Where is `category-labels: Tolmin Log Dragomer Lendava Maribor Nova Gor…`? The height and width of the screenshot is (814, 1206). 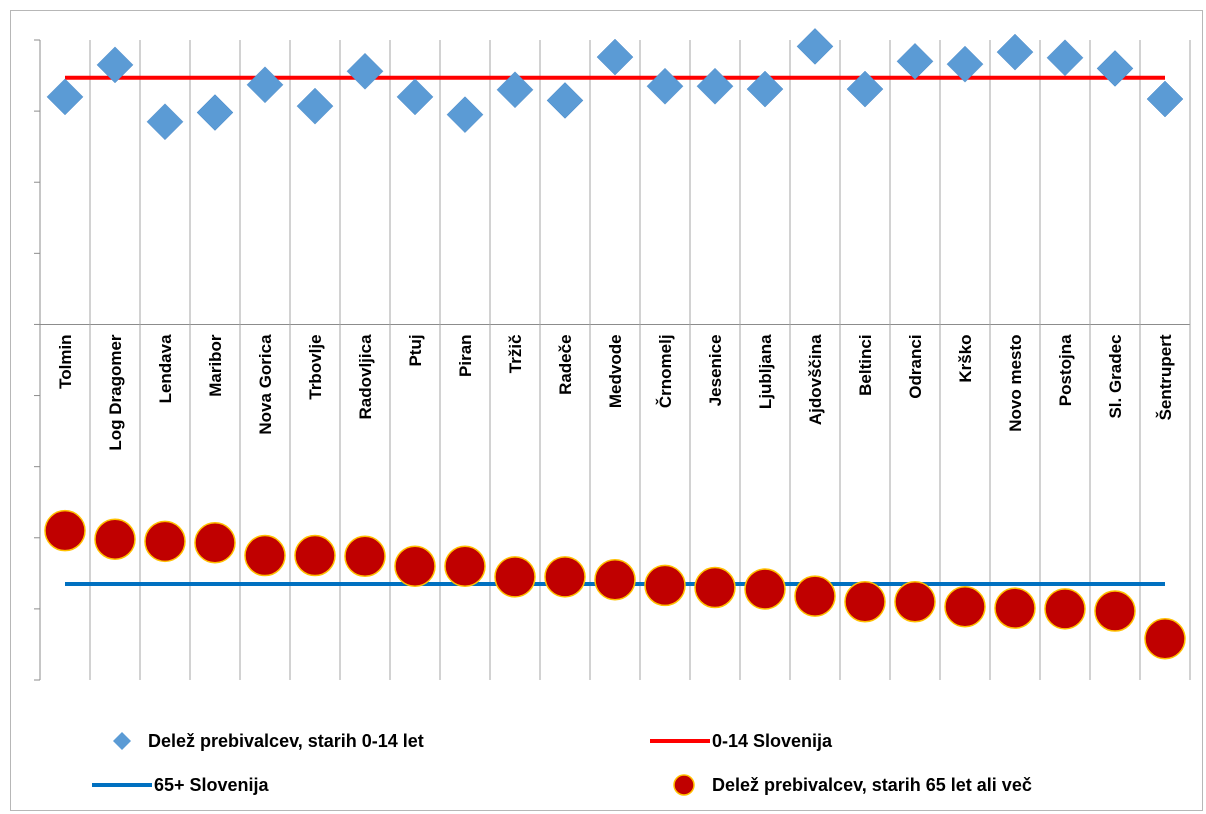
category-labels: Tolmin Log Dragomer Lendava Maribor Nova Gor… is located at coordinates (615, 392).